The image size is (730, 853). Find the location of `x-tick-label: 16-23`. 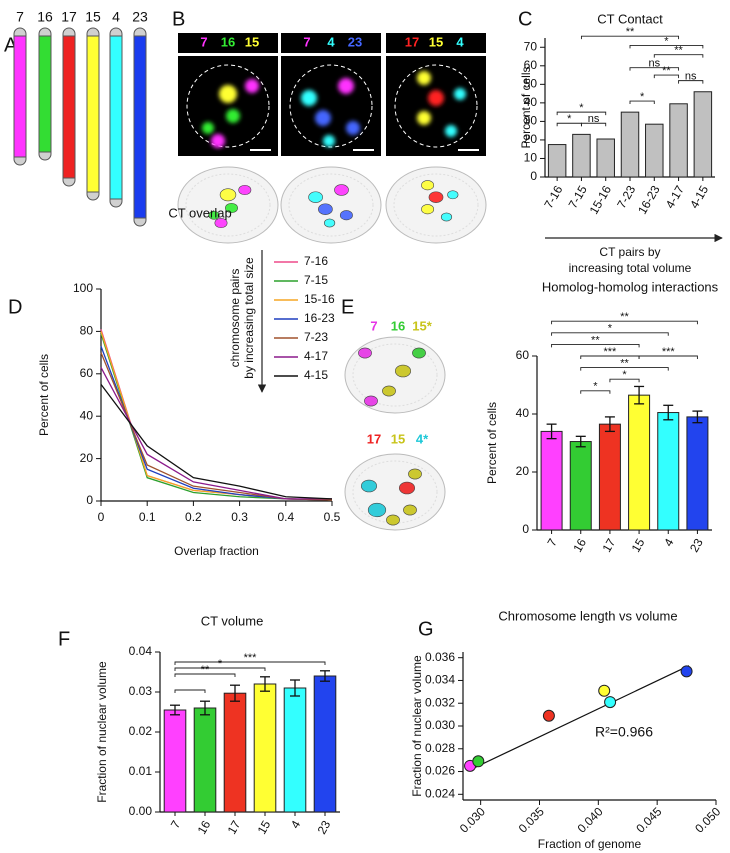

x-tick-label: 16-23 is located at coordinates (649, 200).